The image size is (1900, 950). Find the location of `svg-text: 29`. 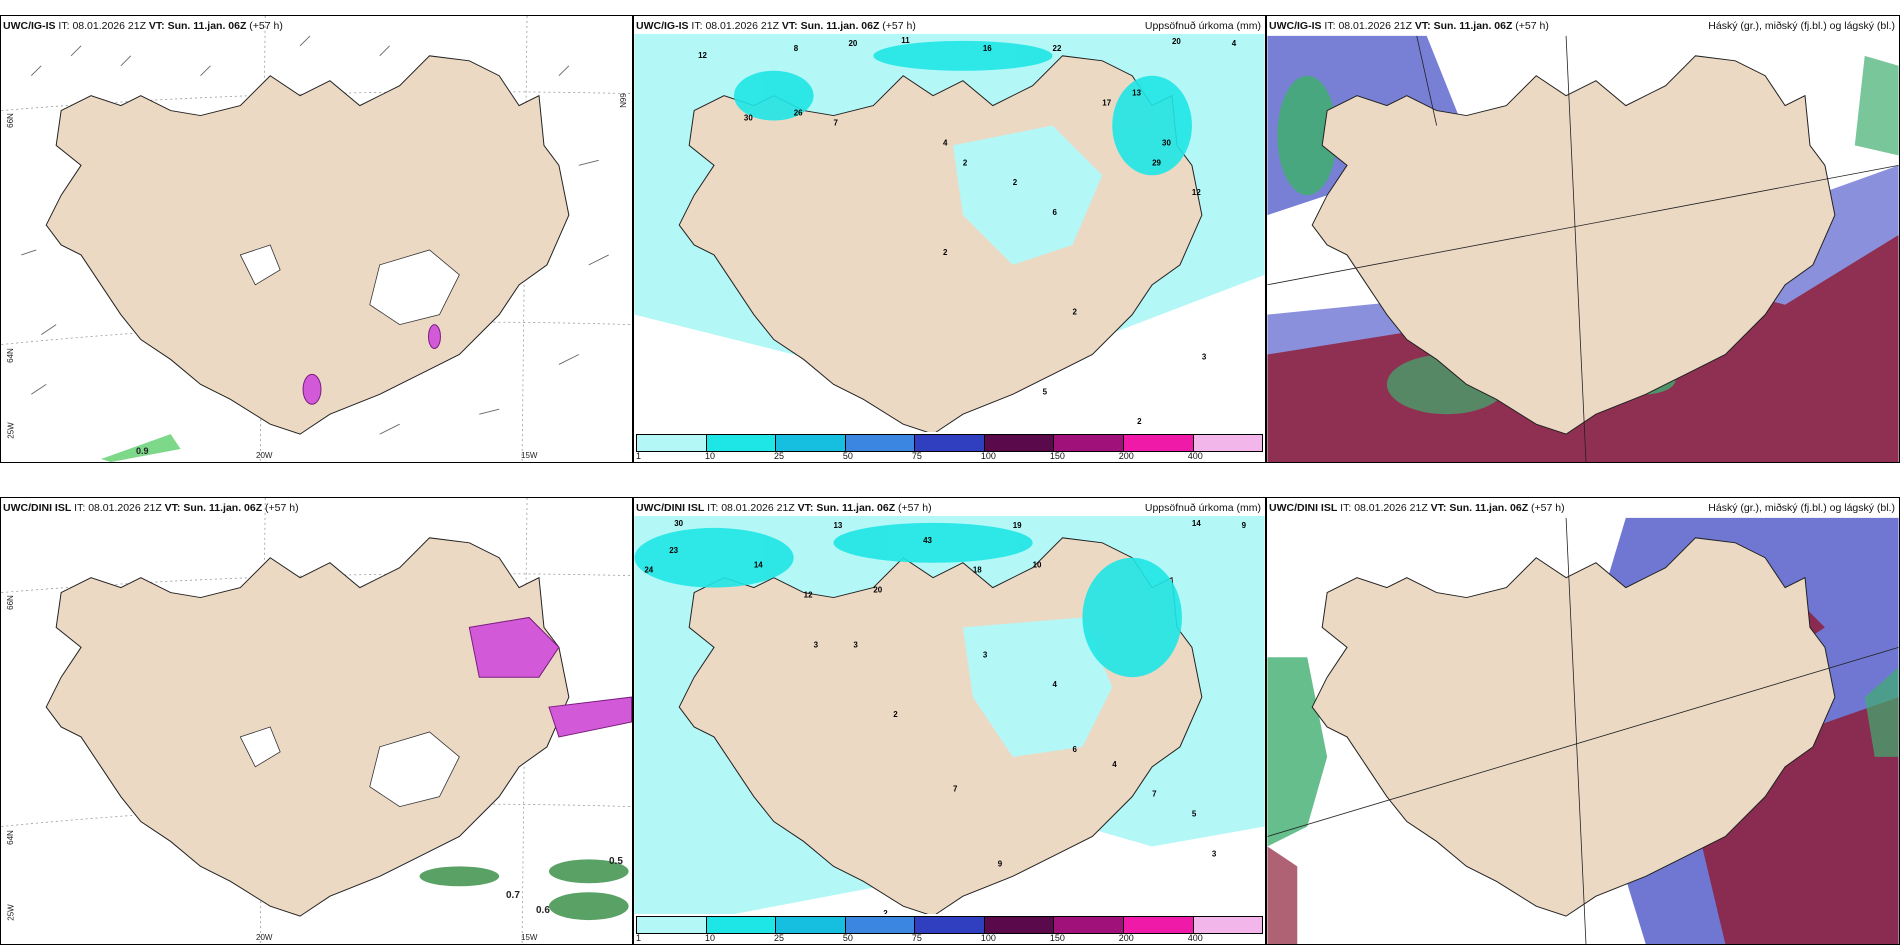

svg-text: 29 is located at coordinates (1156, 162).